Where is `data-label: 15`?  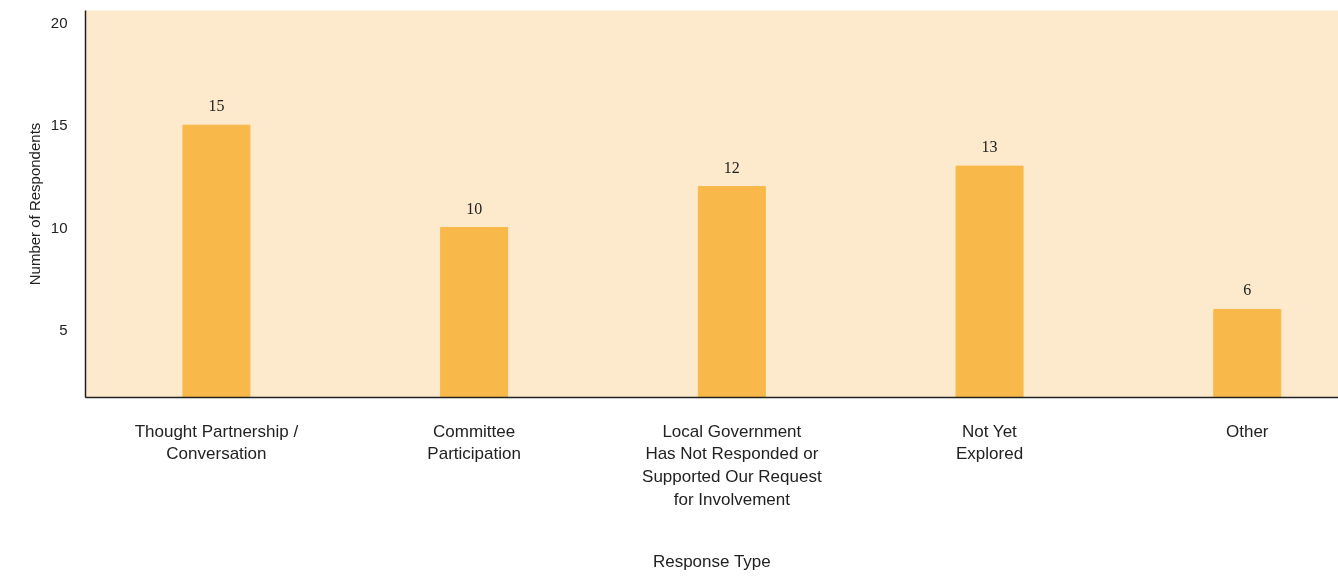 data-label: 15 is located at coordinates (216, 106).